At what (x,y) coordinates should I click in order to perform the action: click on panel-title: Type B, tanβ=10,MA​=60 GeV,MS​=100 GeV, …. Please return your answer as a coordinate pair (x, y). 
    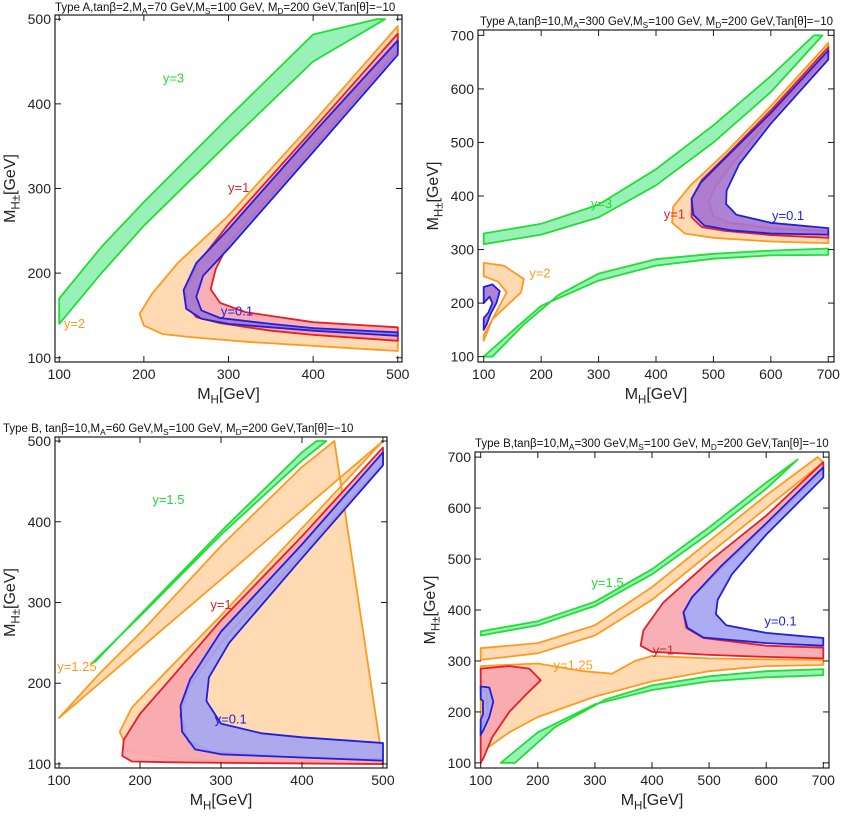
    Looking at the image, I should click on (178, 430).